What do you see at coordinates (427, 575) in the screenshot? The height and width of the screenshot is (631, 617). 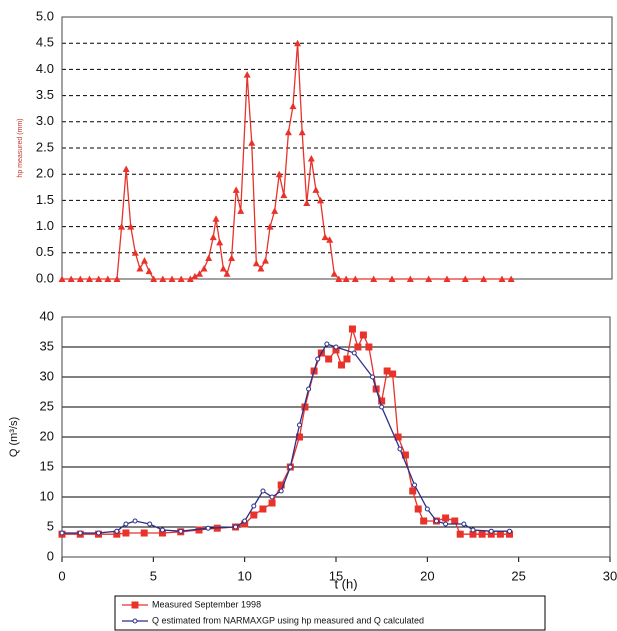 I see `x-tick-label: 20` at bounding box center [427, 575].